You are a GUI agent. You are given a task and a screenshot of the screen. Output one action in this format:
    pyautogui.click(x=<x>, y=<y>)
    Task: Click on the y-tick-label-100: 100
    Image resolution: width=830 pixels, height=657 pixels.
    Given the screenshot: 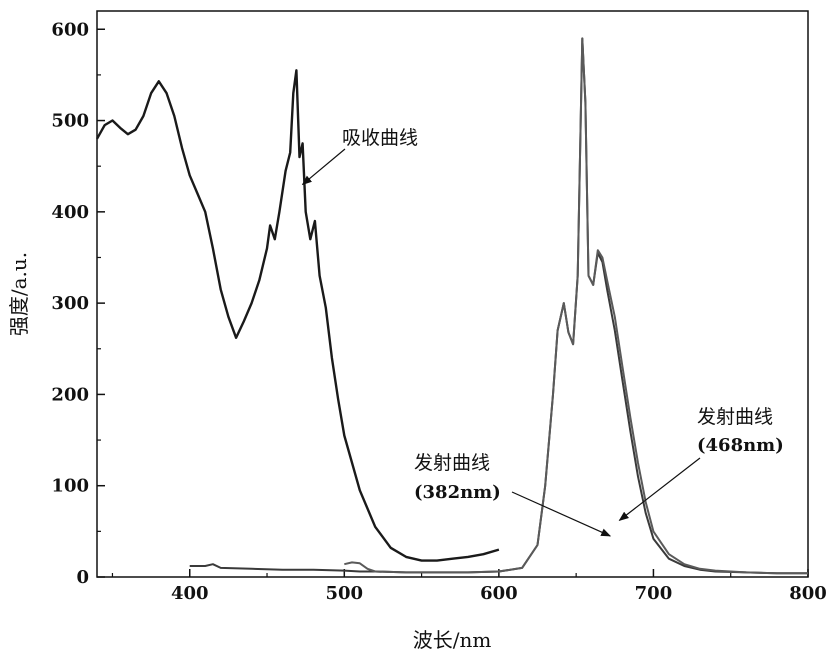 What is the action you would take?
    pyautogui.click(x=70, y=486)
    